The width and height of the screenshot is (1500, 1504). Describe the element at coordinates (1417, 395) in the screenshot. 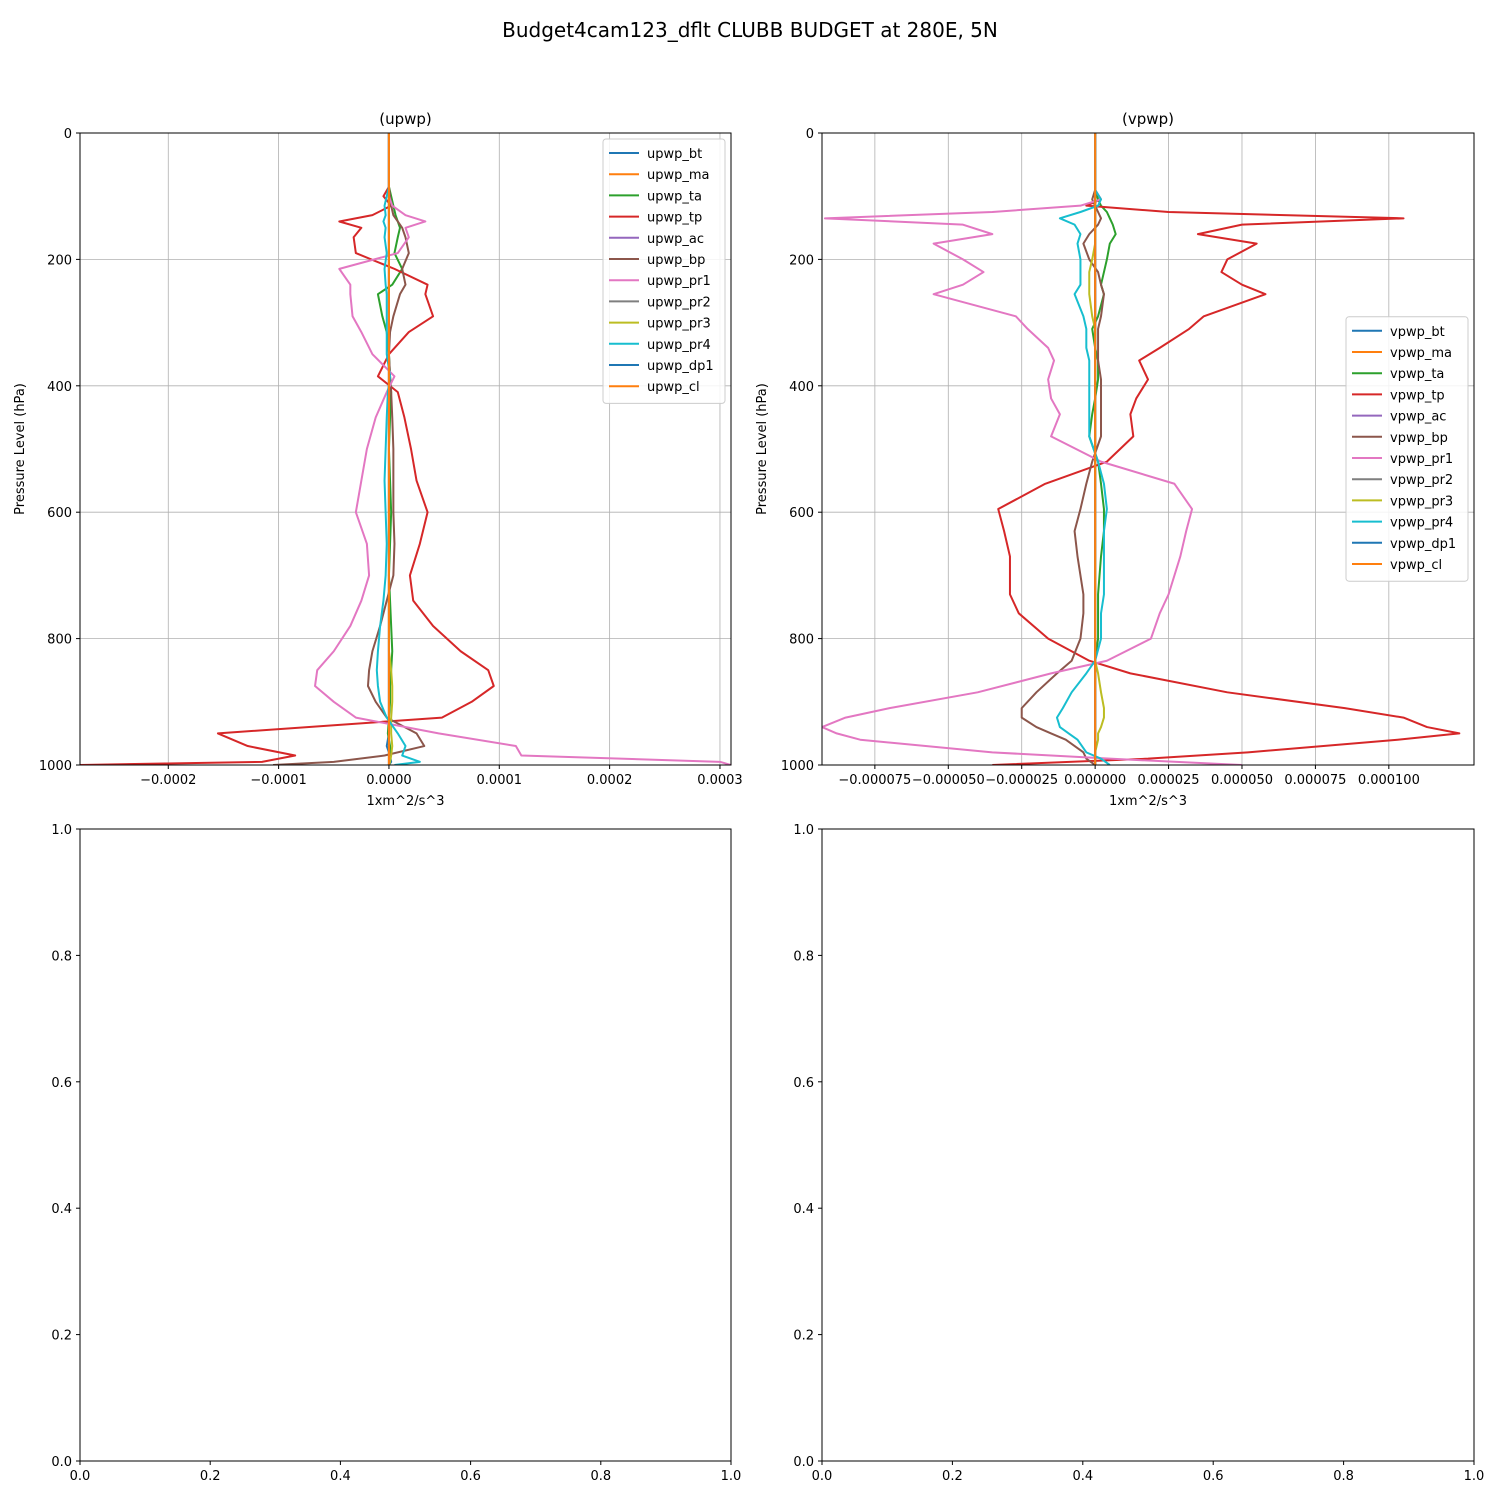

I see `legend-label-vpwp_tp: vpwp_tp` at that location.